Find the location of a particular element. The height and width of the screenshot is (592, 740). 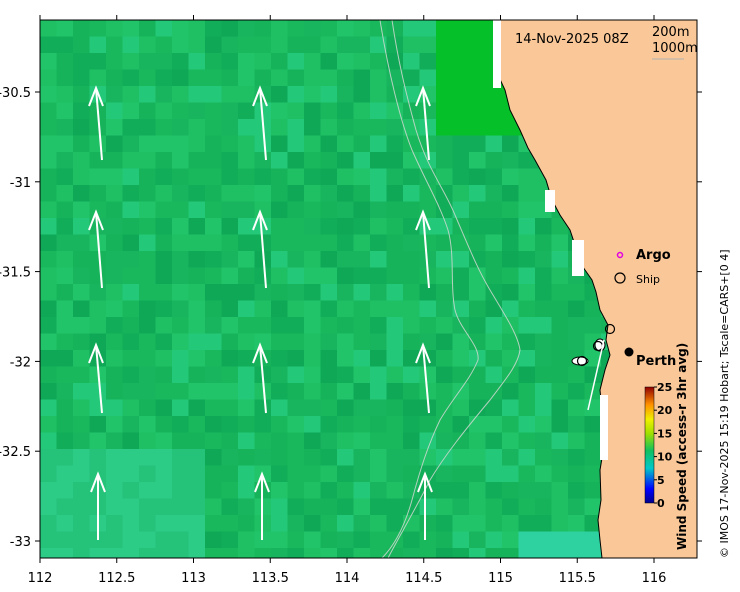

y-tick-label: -31 is located at coordinates (20, 183).